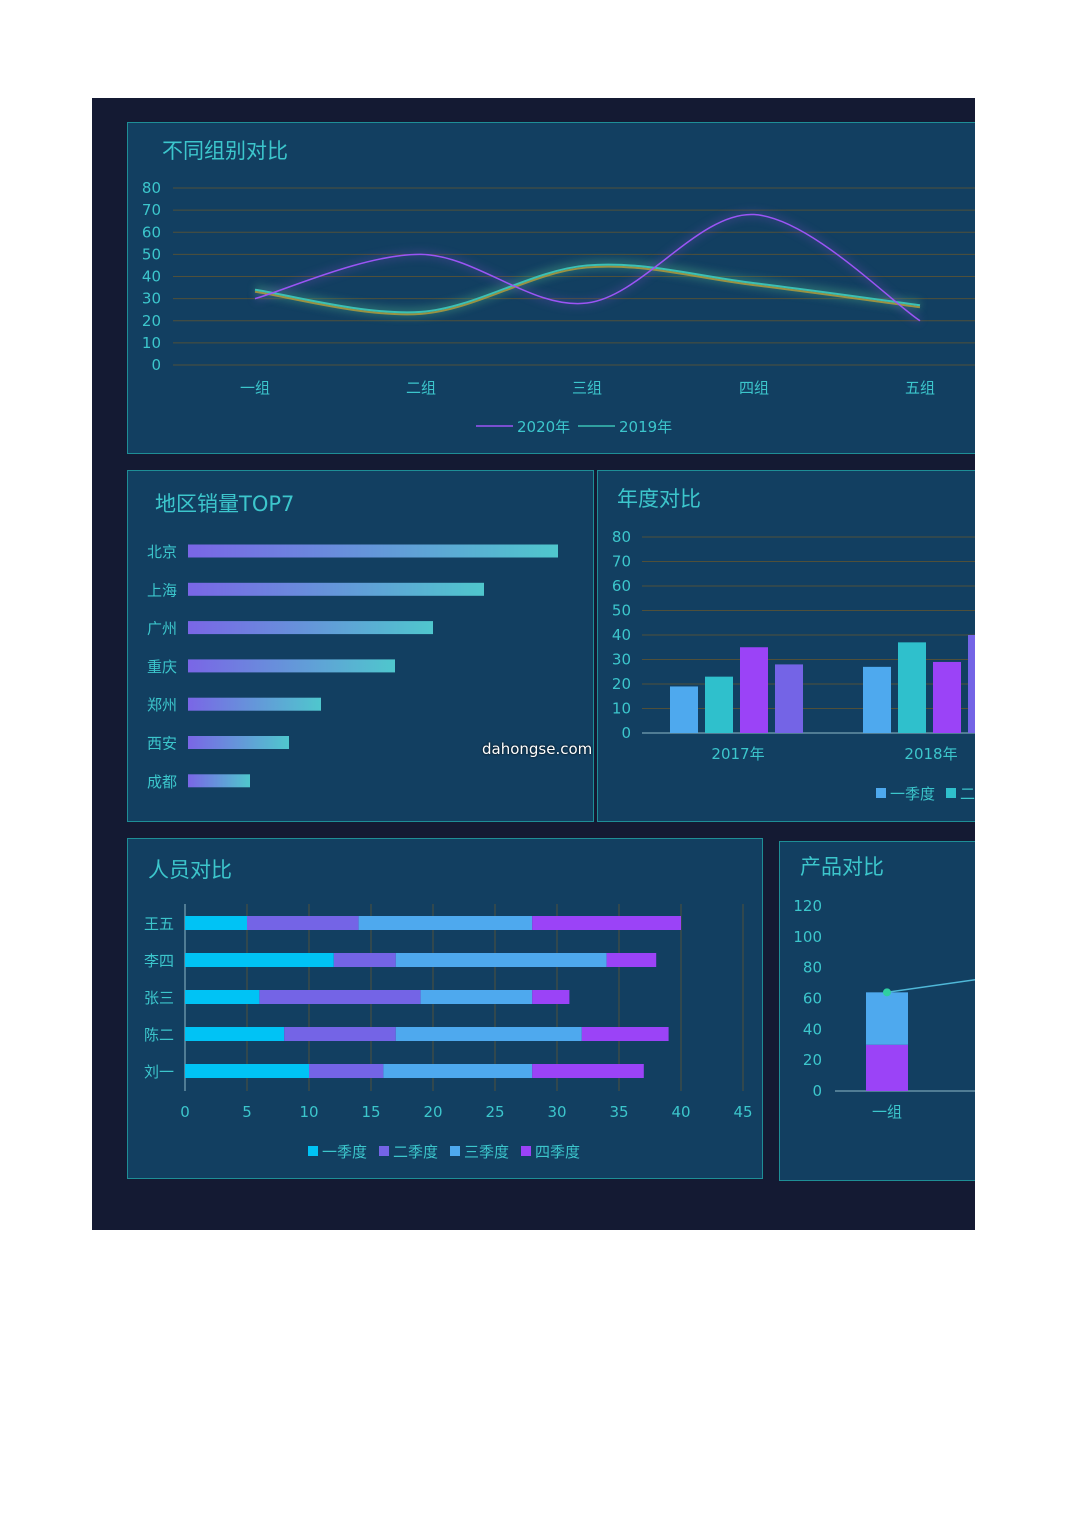 The width and height of the screenshot is (1080, 1526). What do you see at coordinates (557, 1152) in the screenshot?
I see `legend-label: 四季度` at bounding box center [557, 1152].